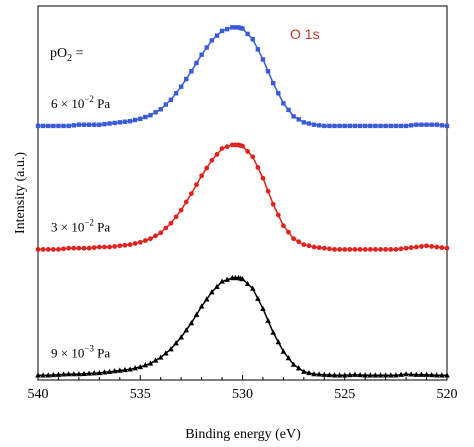 The image size is (474, 447). I want to click on pressure-subscript: 2, so click(69, 58).